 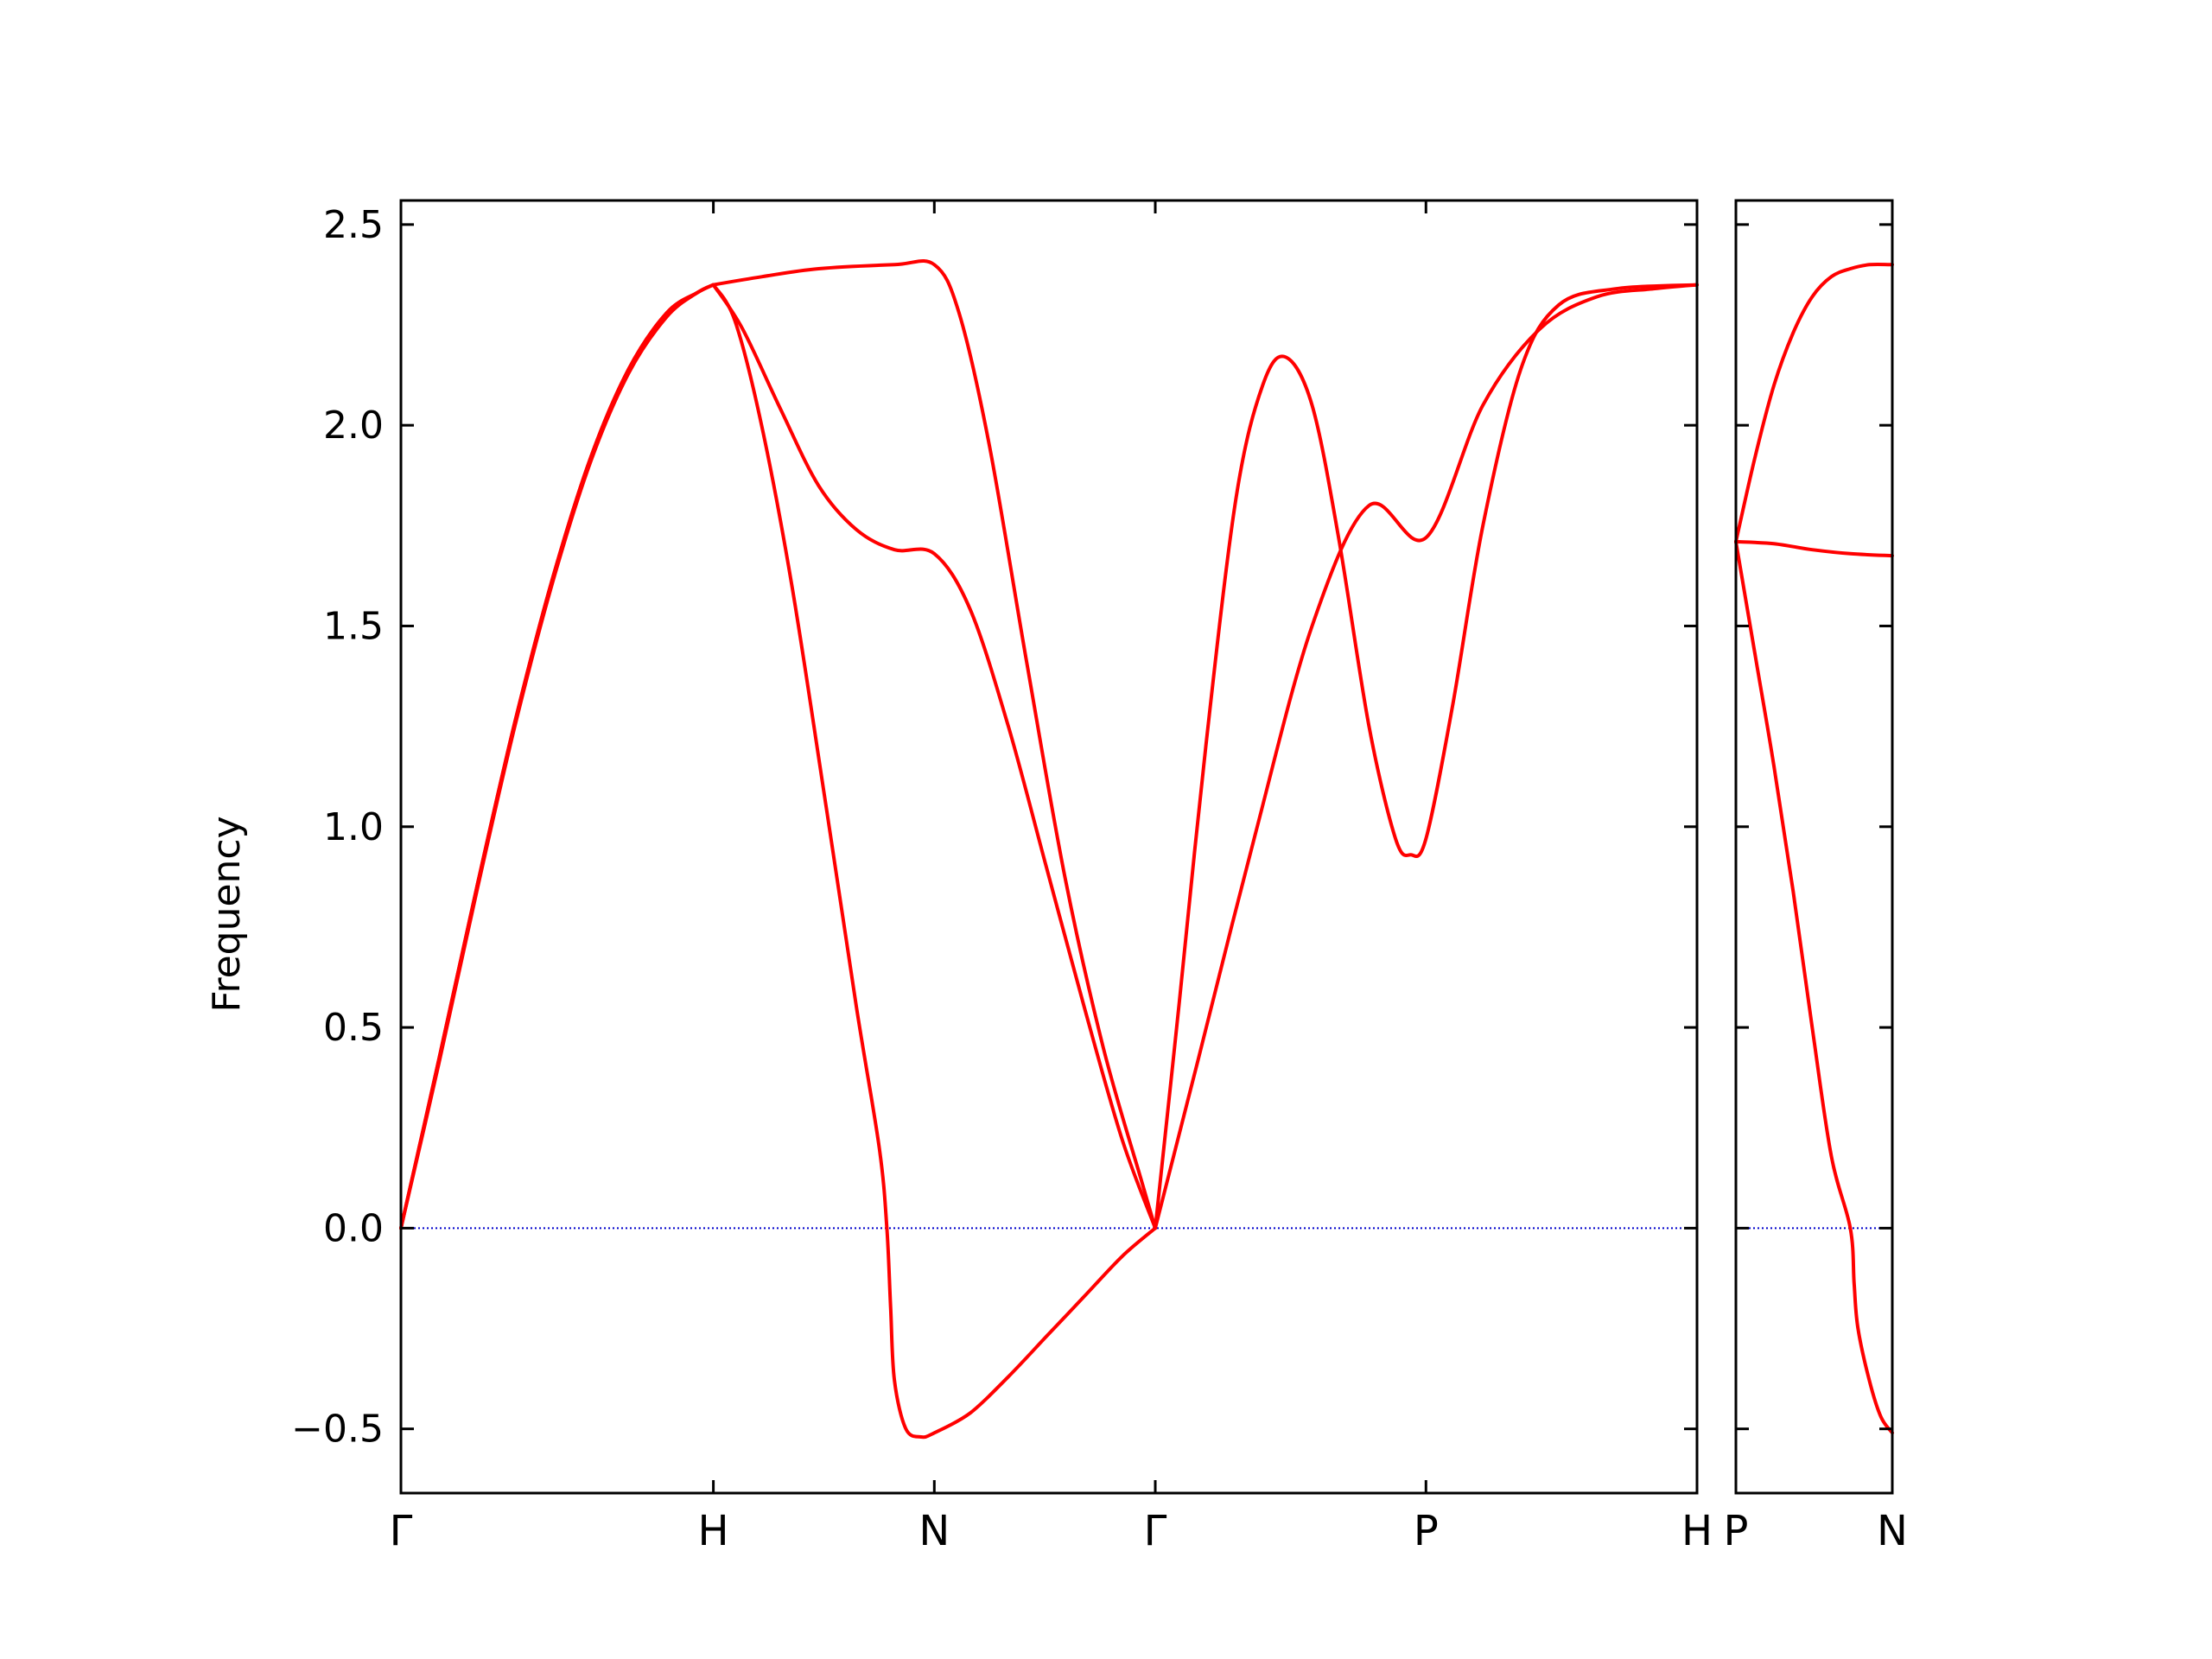 I want to click on y-tick-label: 2.0, so click(x=353, y=426).